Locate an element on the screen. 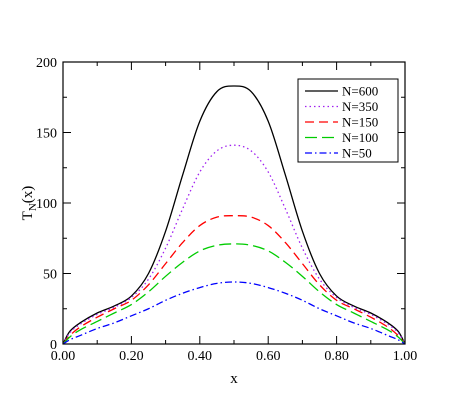 This screenshot has width=457, height=406. legend-box is located at coordinates (348, 120).